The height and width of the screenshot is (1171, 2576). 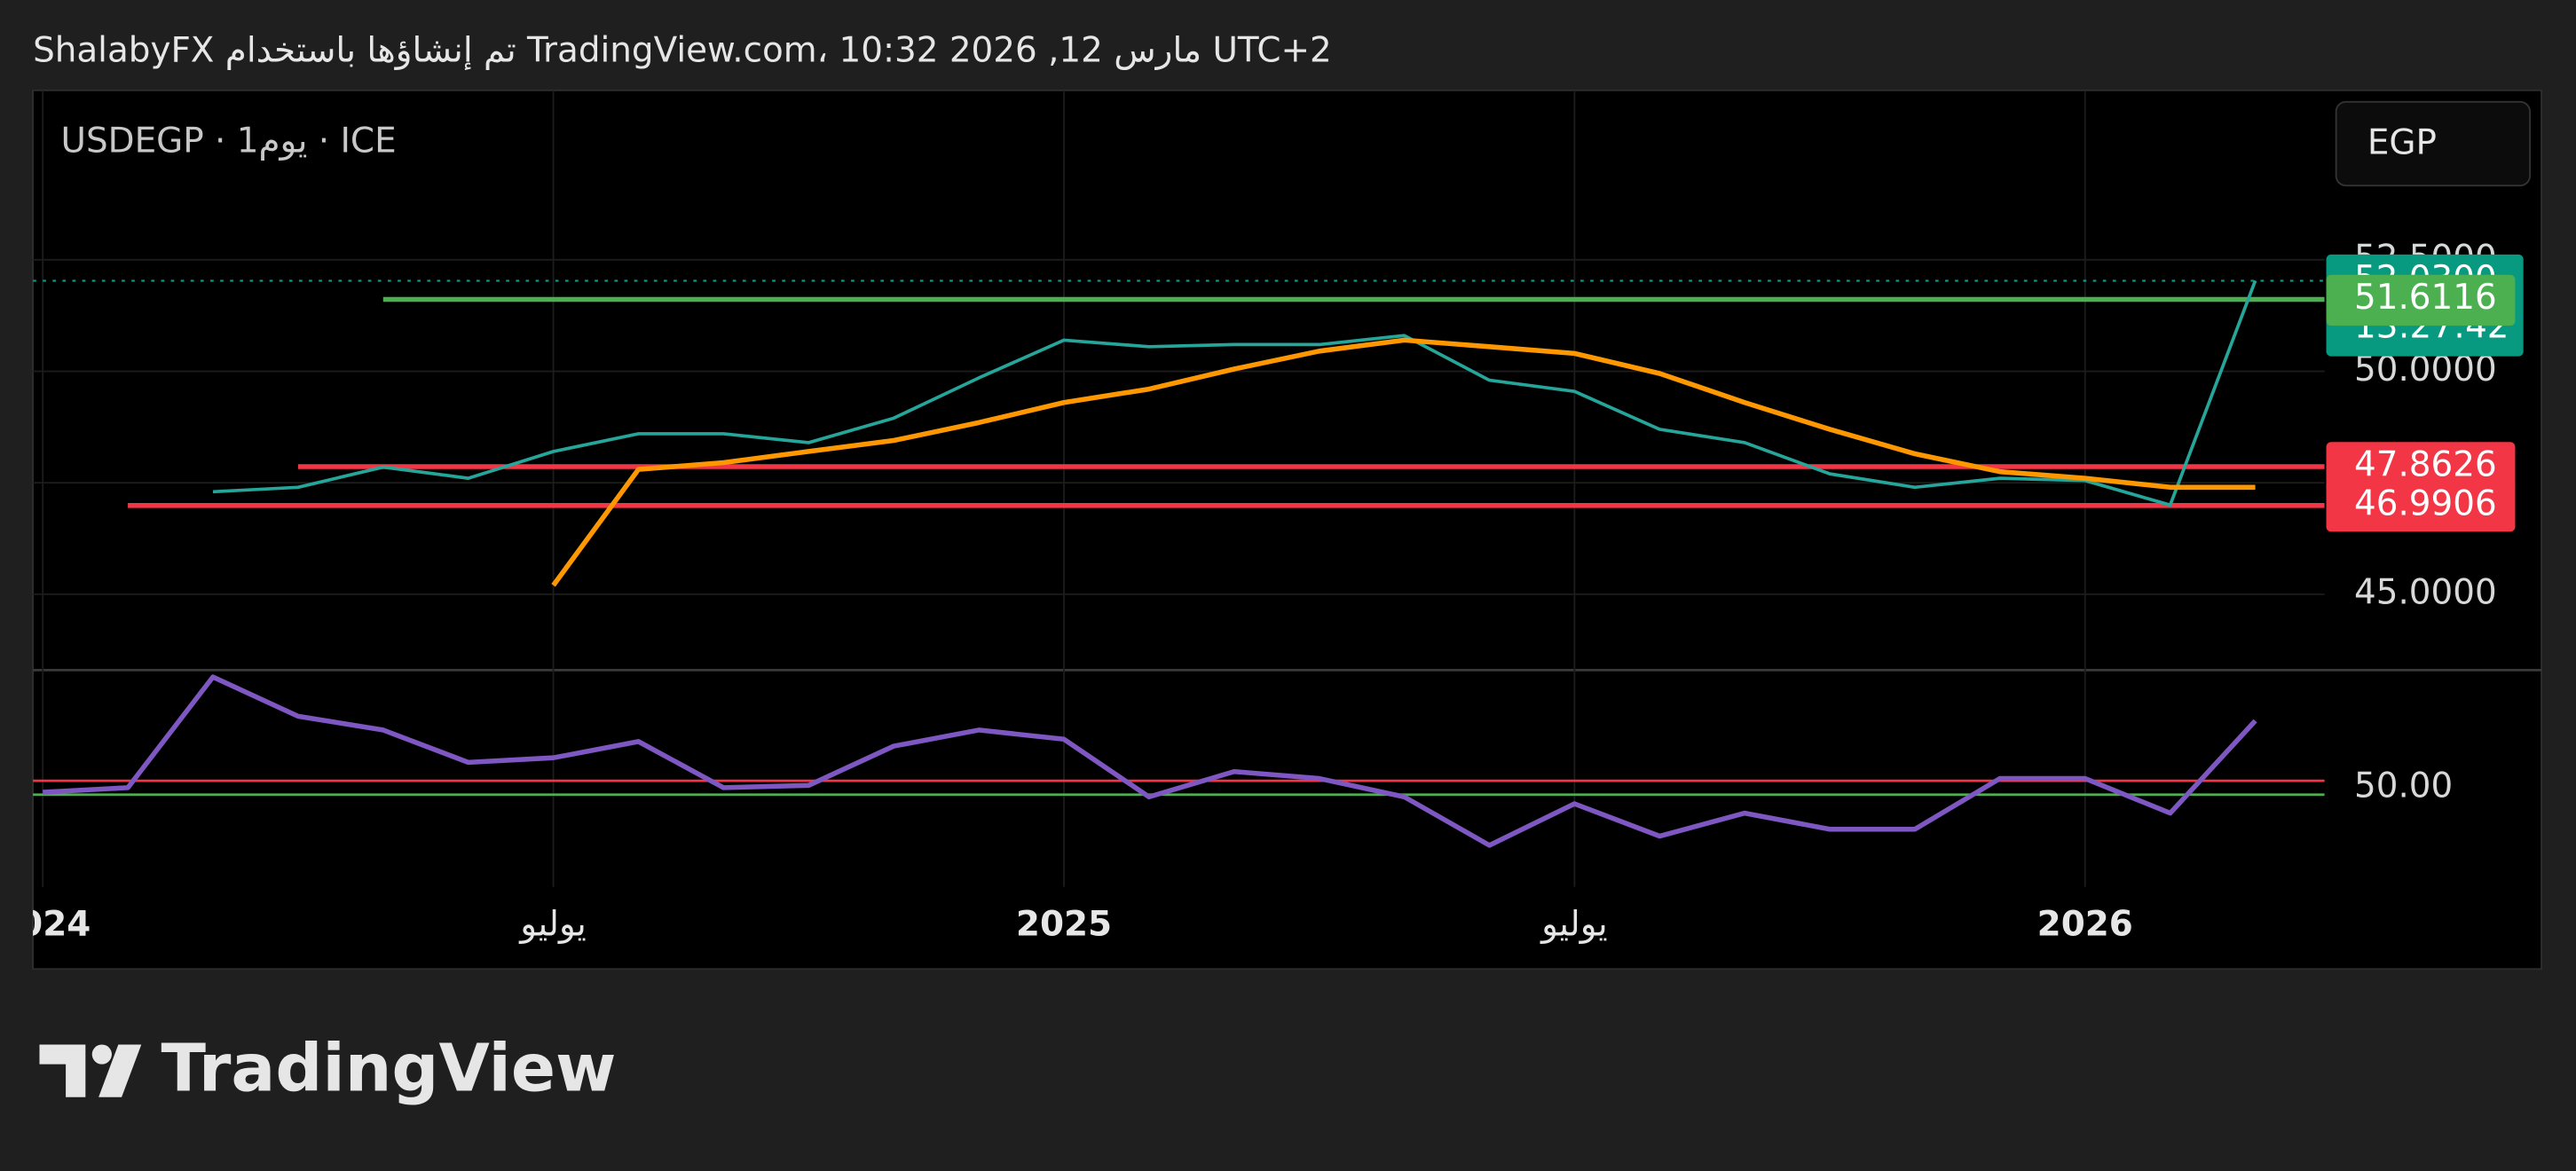 I want to click on y-tick-label: 50.00, so click(x=2404, y=786).